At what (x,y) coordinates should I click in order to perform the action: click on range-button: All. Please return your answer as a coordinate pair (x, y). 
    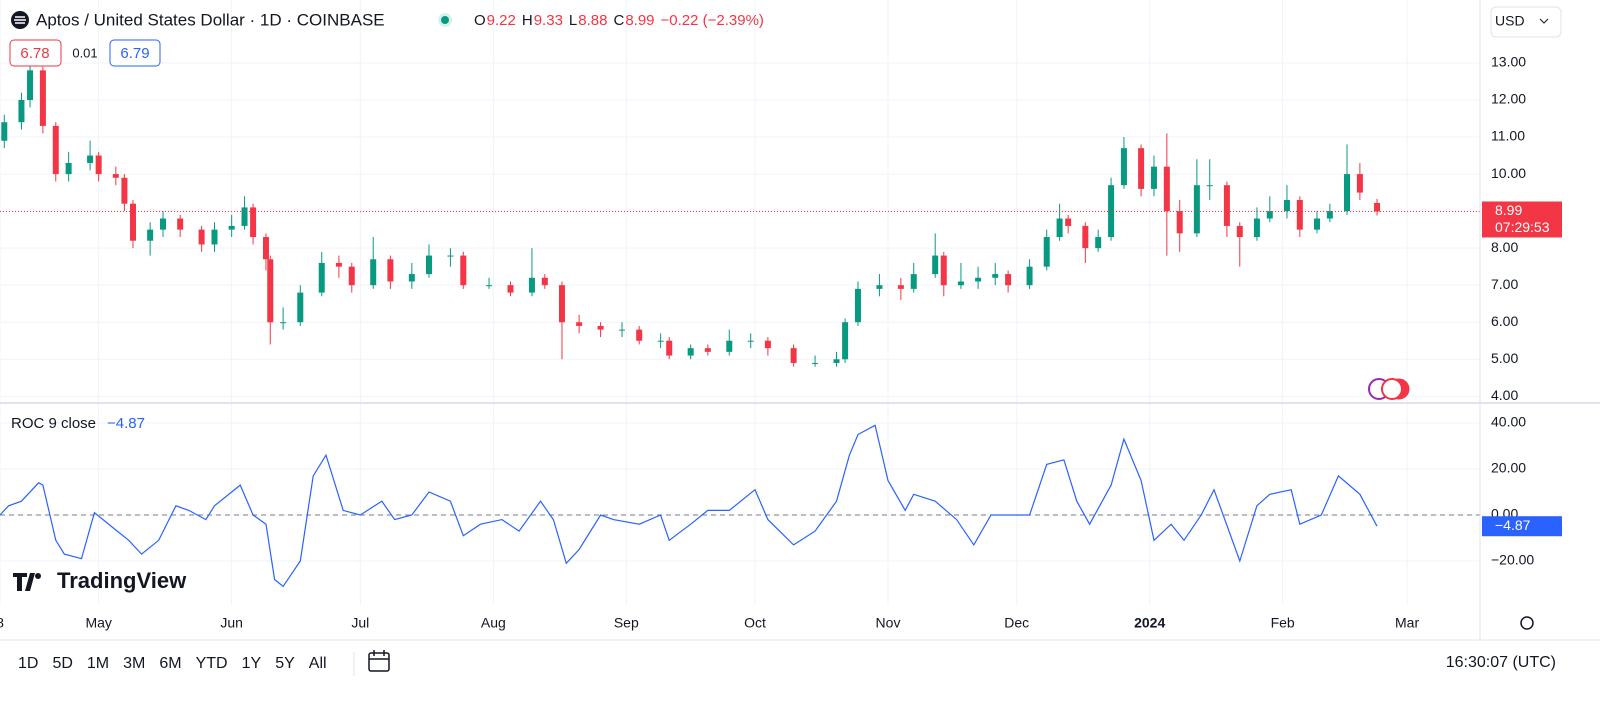
    Looking at the image, I should click on (318, 663).